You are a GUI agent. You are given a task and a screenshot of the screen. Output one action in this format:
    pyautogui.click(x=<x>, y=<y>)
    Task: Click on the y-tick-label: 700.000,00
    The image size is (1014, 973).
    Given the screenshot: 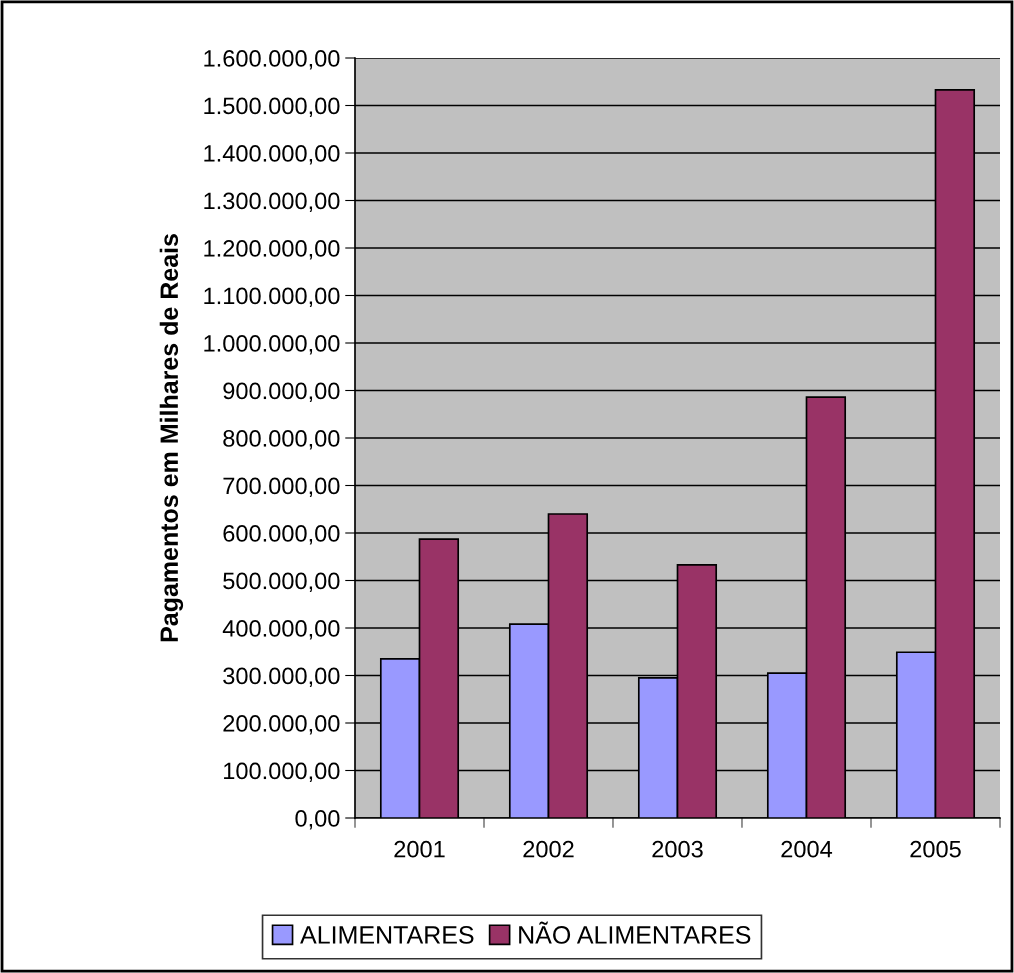 What is the action you would take?
    pyautogui.click(x=281, y=487)
    